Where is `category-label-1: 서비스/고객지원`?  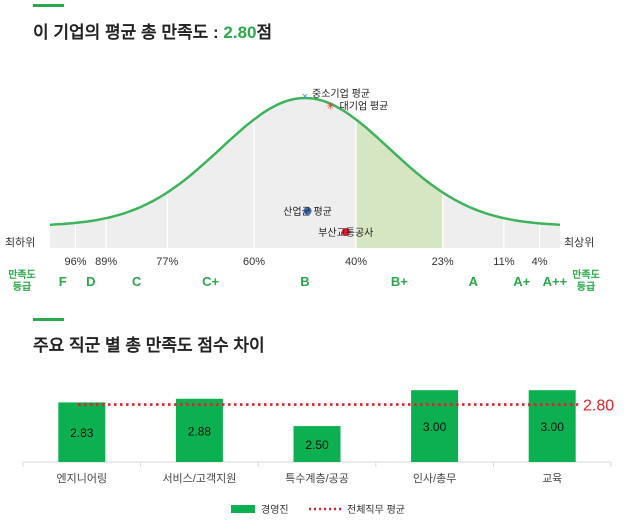
category-label-1: 서비스/고객지원 is located at coordinates (199, 478).